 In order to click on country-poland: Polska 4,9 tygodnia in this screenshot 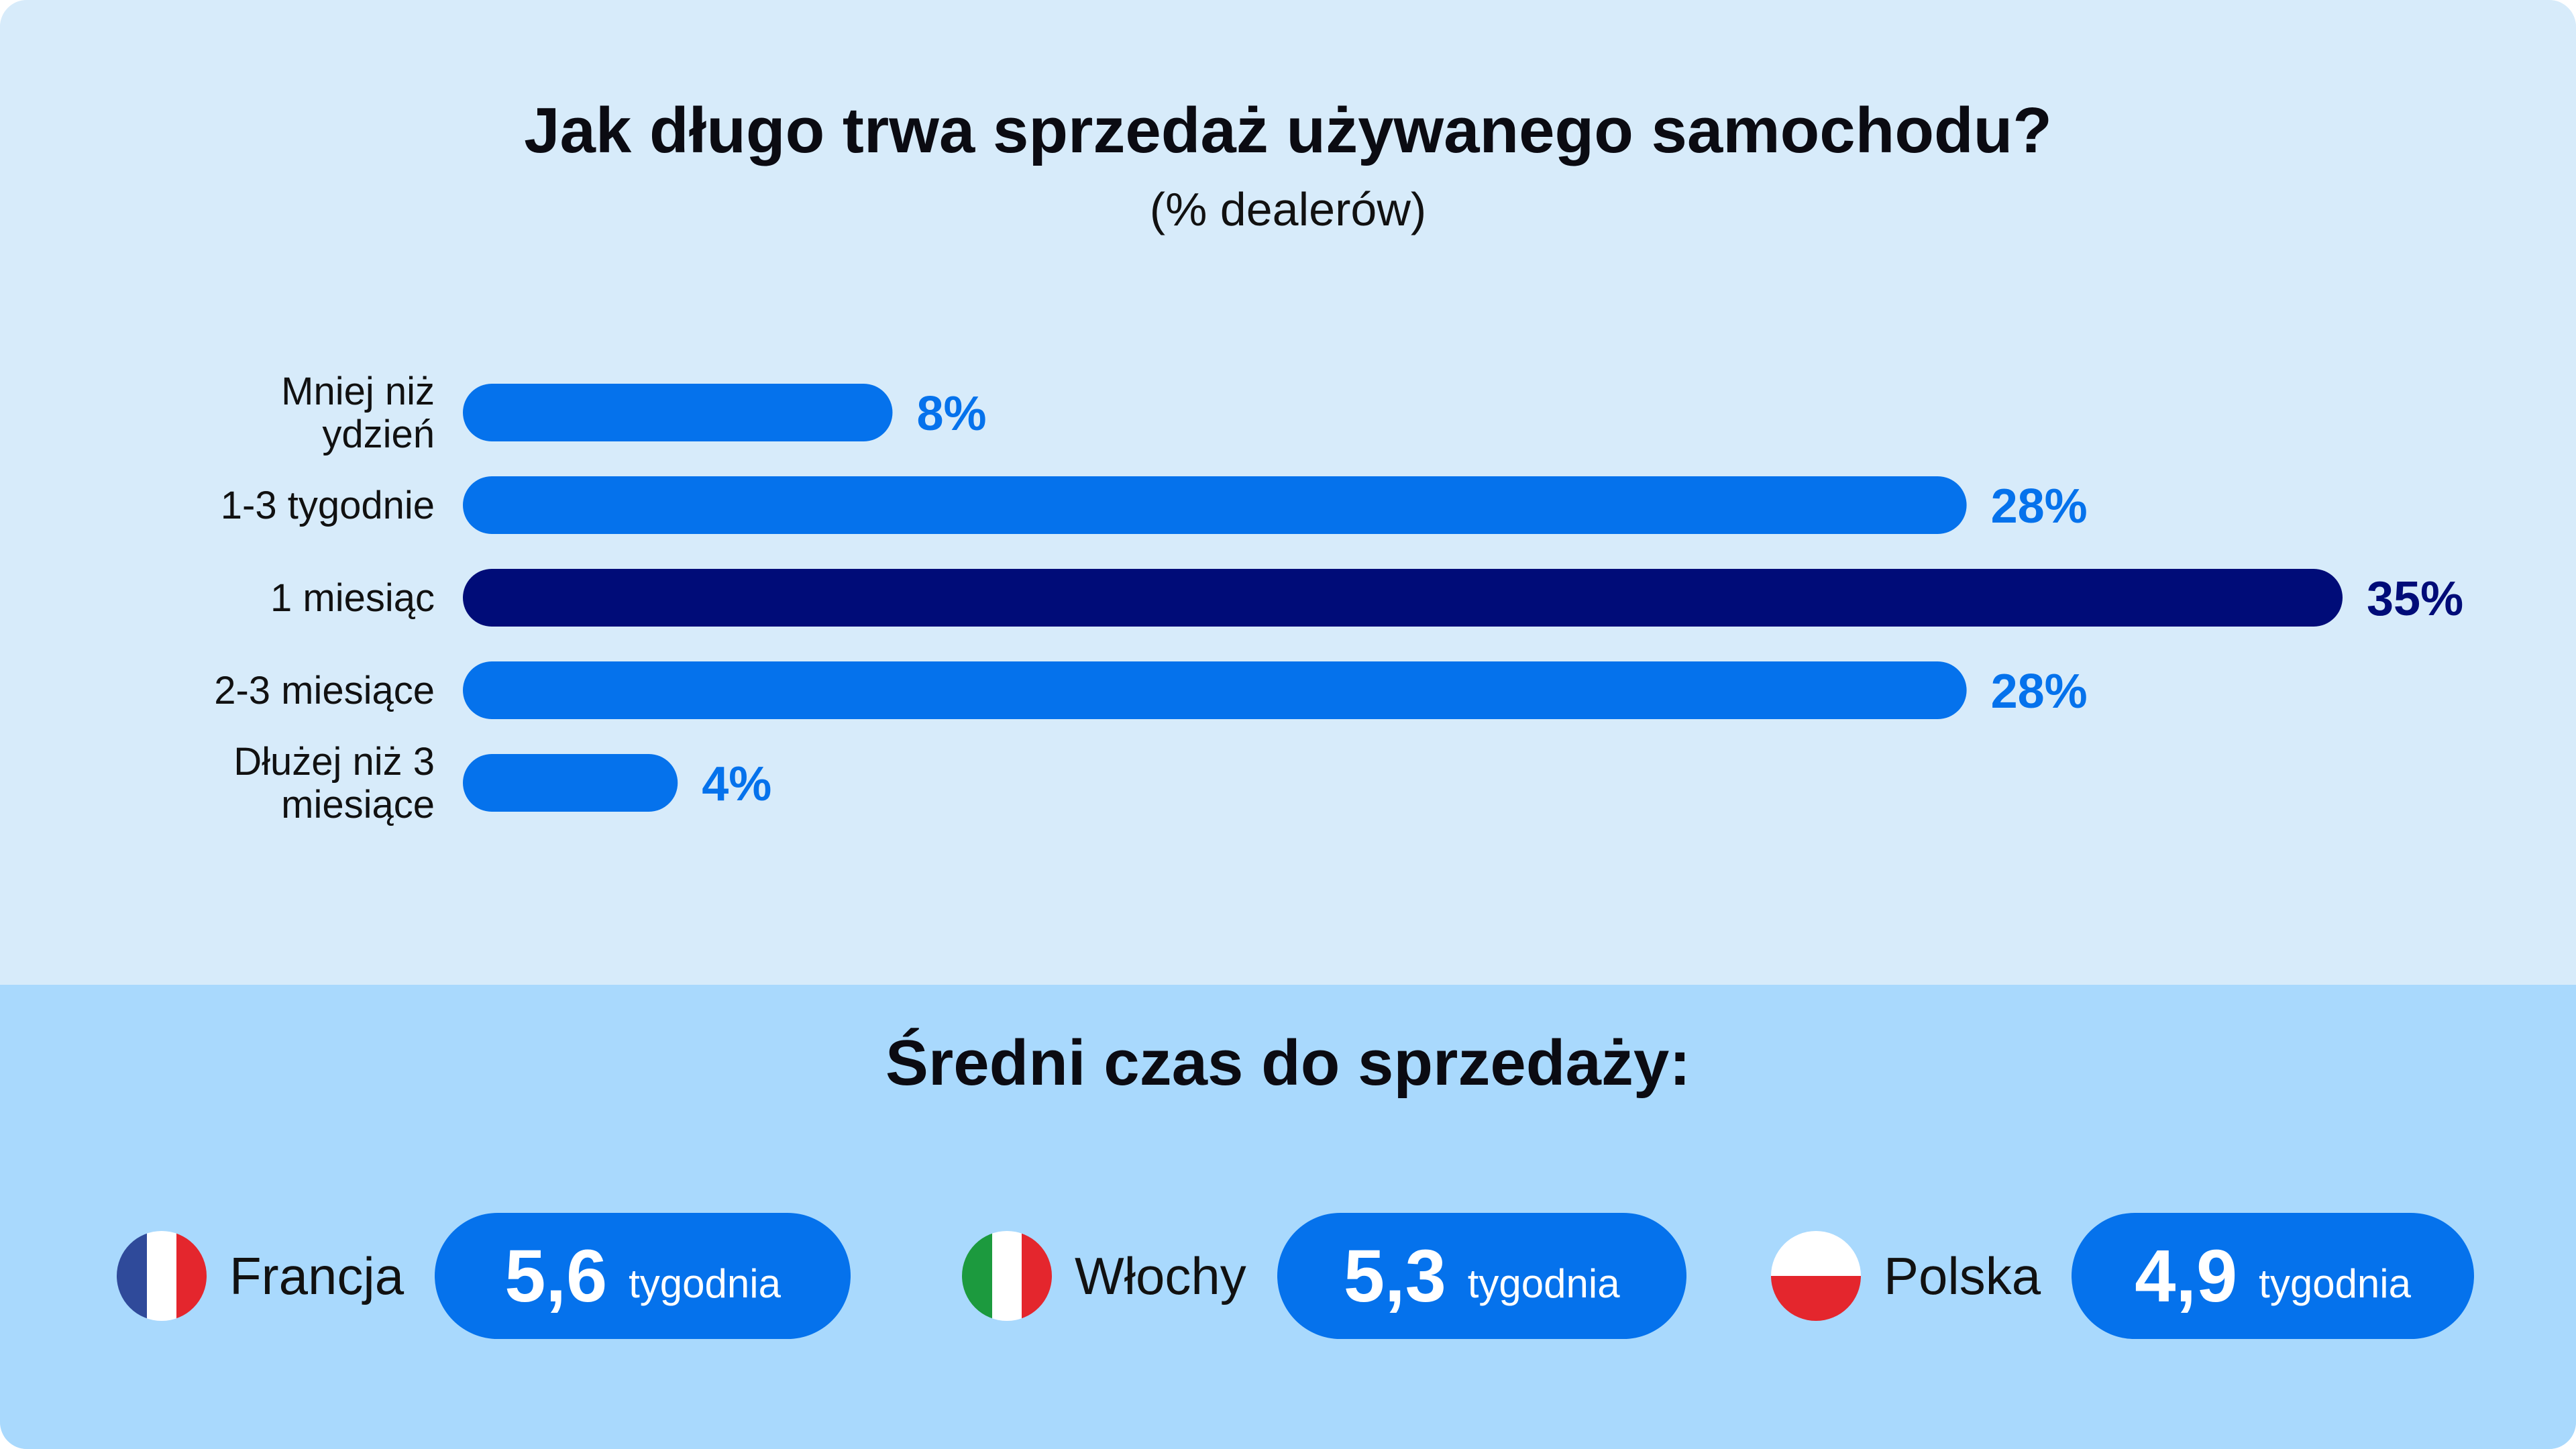, I will do `click(2123, 1276)`.